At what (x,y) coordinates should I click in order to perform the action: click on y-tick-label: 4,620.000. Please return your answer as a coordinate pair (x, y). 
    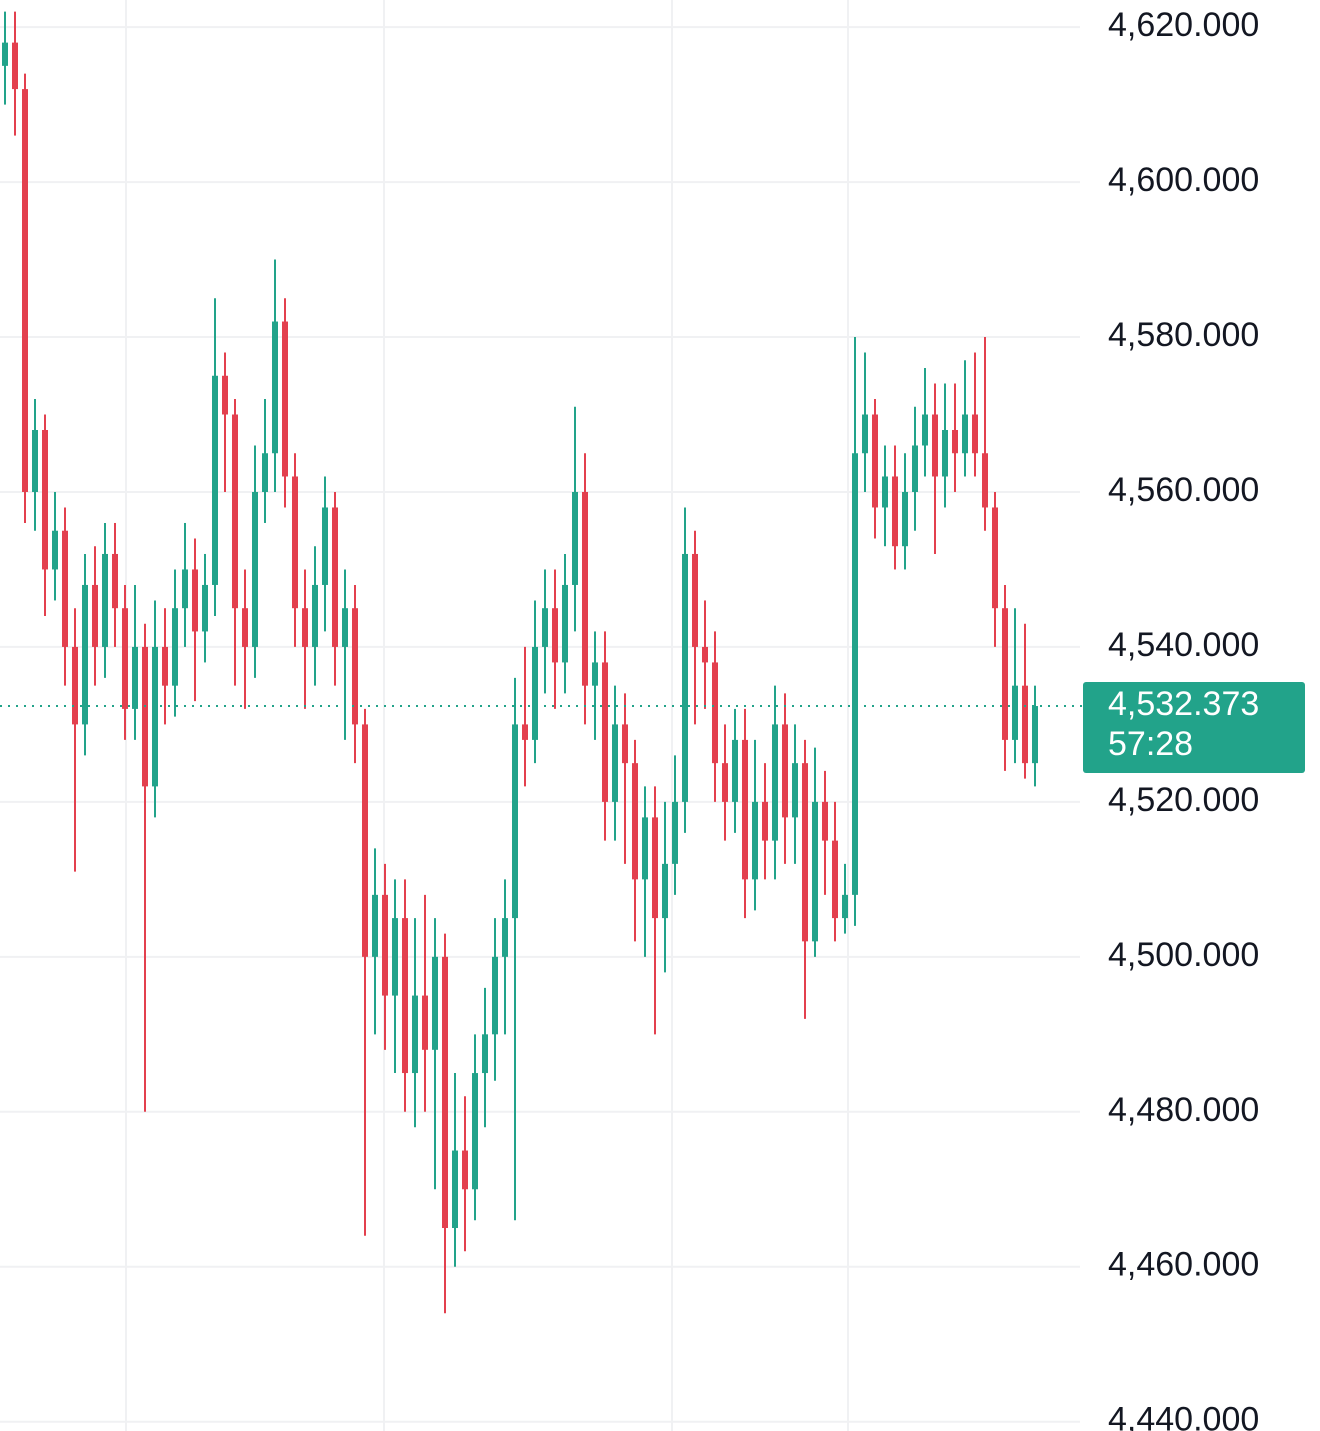
    Looking at the image, I should click on (1183, 25).